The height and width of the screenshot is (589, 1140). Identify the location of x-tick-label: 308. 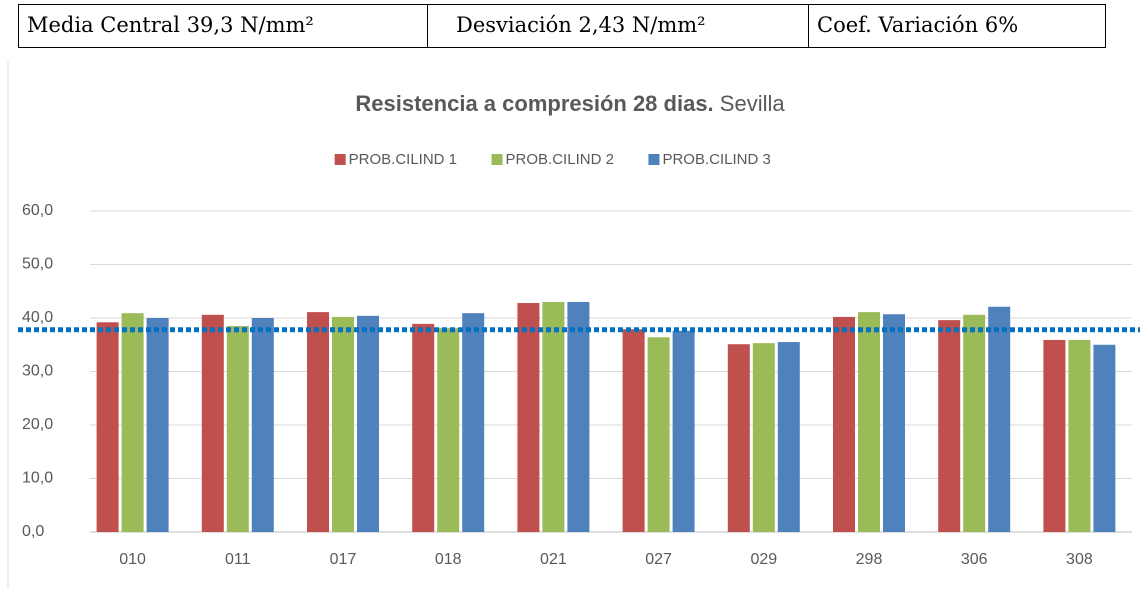
(1079, 559).